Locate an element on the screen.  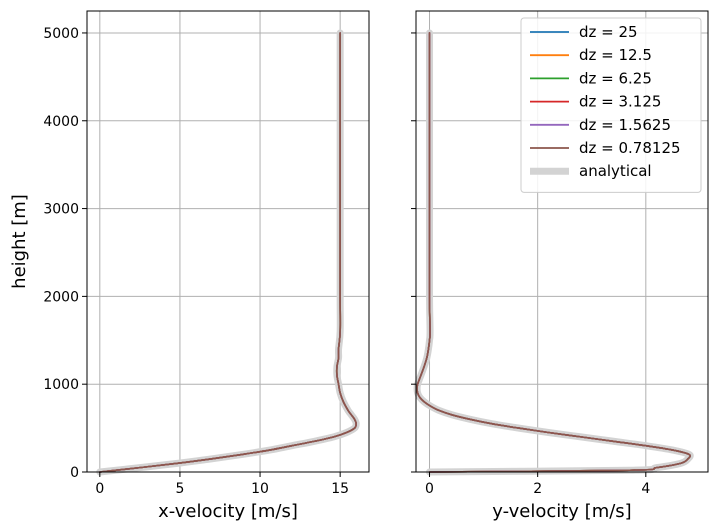
height-axis-label: height [m] is located at coordinates (19, 241).